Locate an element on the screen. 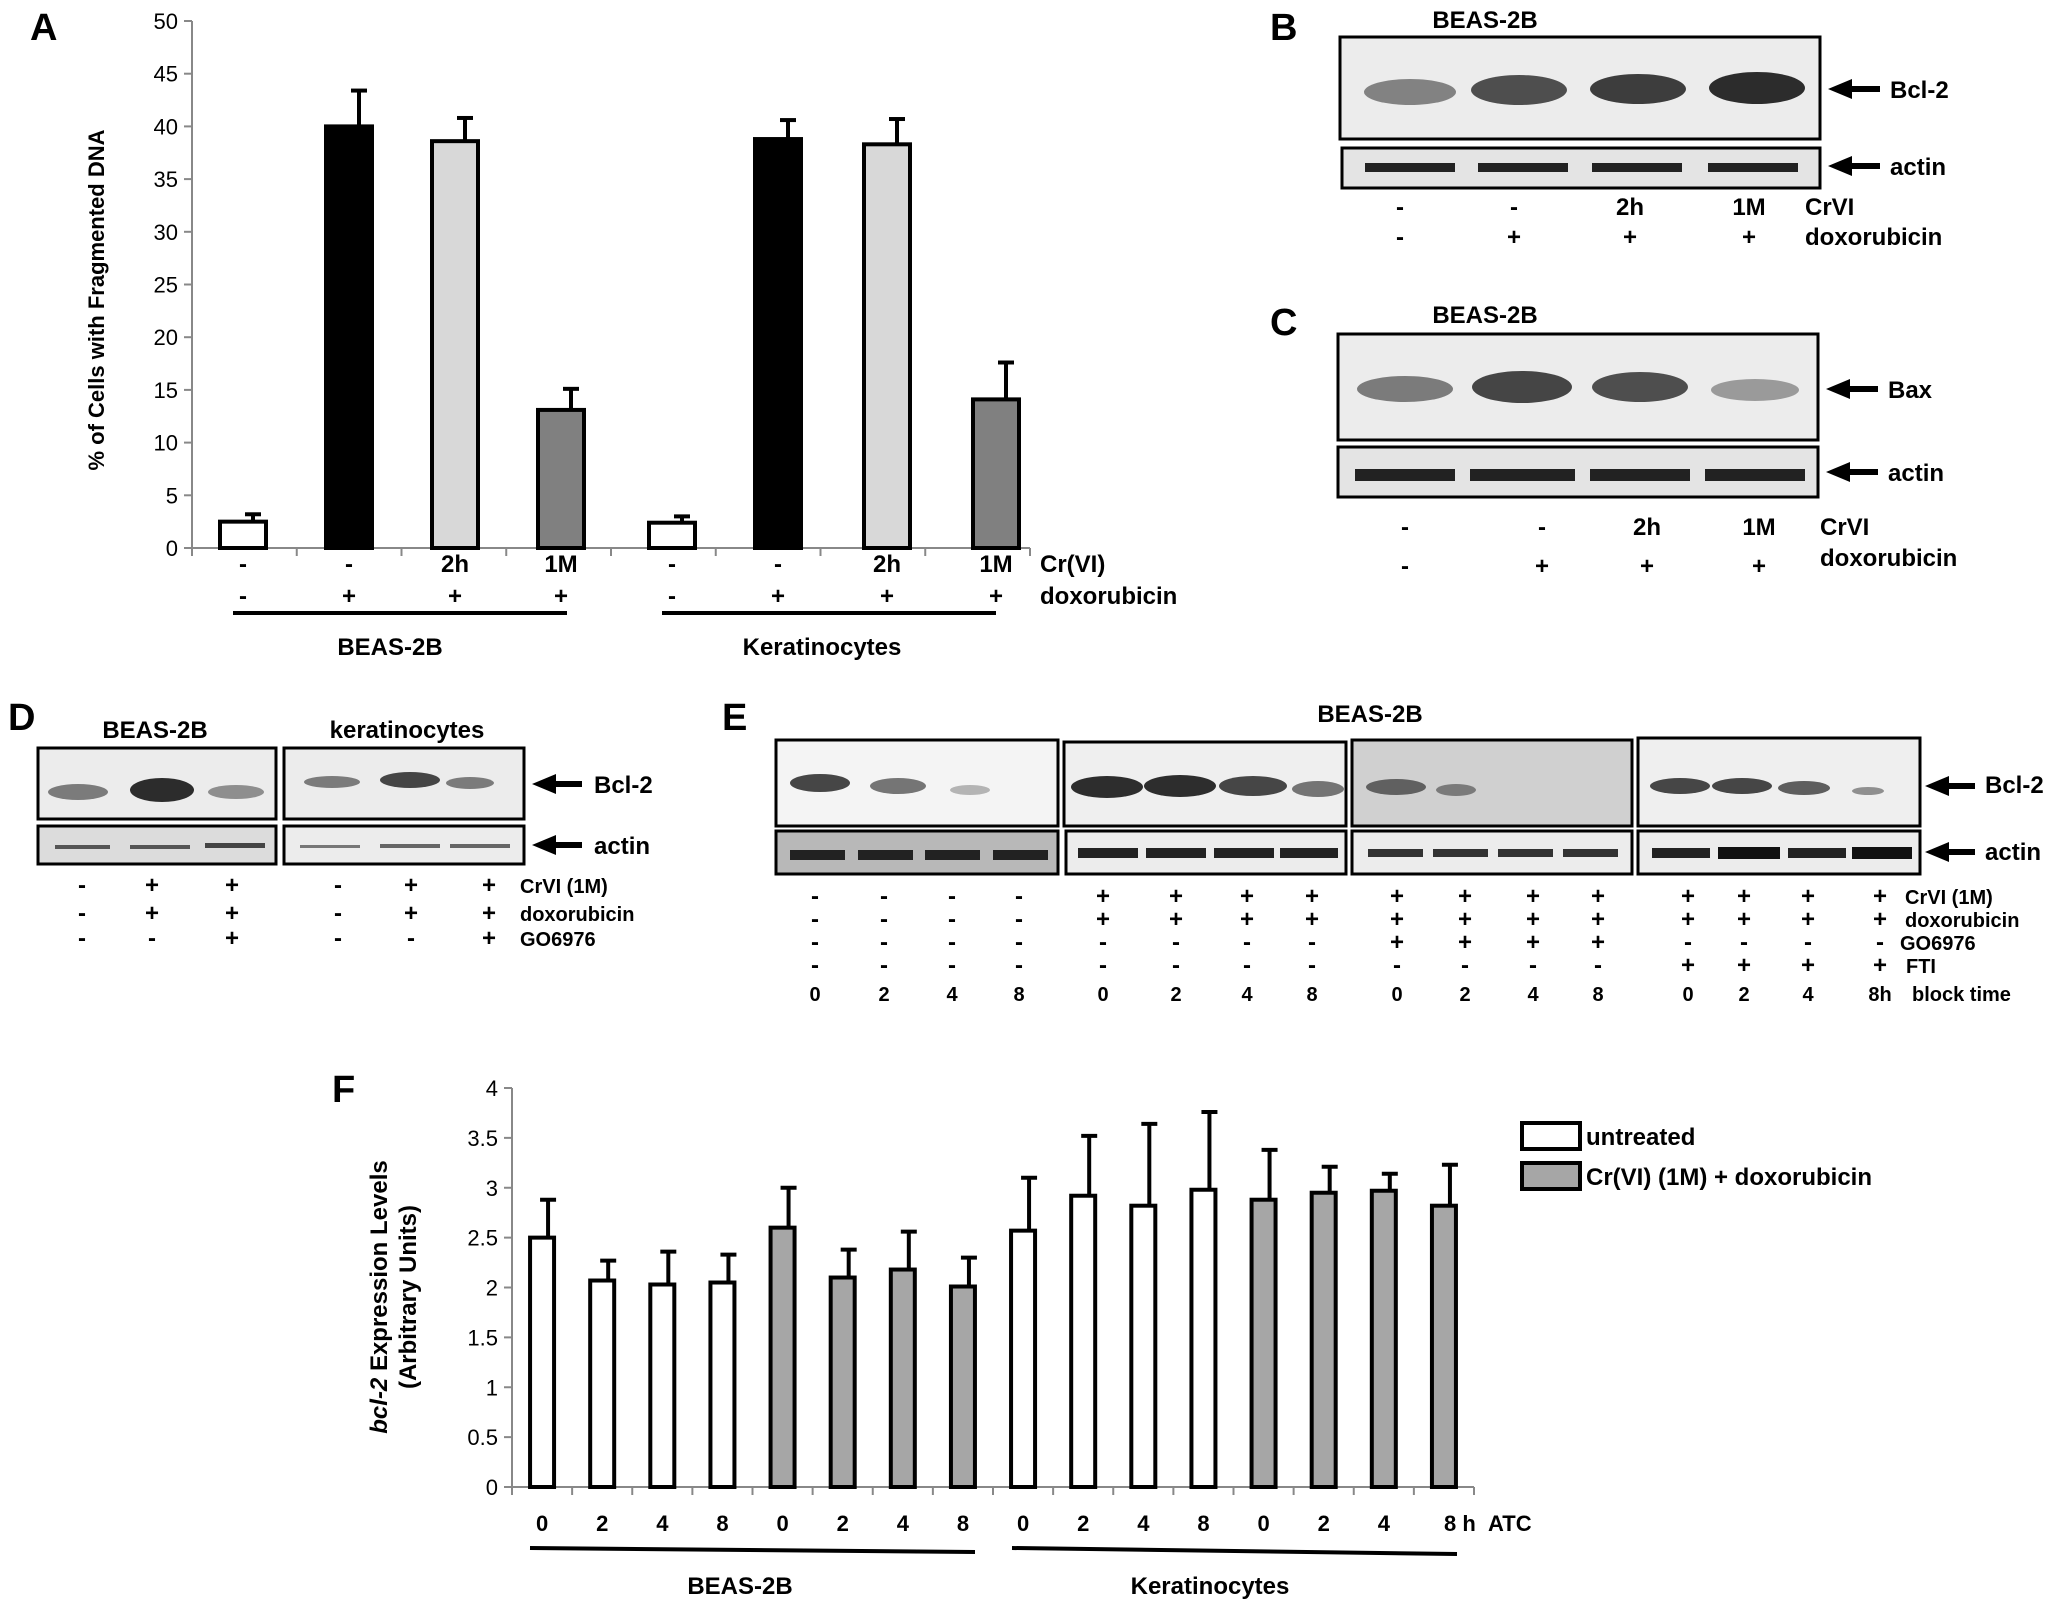 The width and height of the screenshot is (2050, 1606). a-y-tick-label: 0 is located at coordinates (172, 548).